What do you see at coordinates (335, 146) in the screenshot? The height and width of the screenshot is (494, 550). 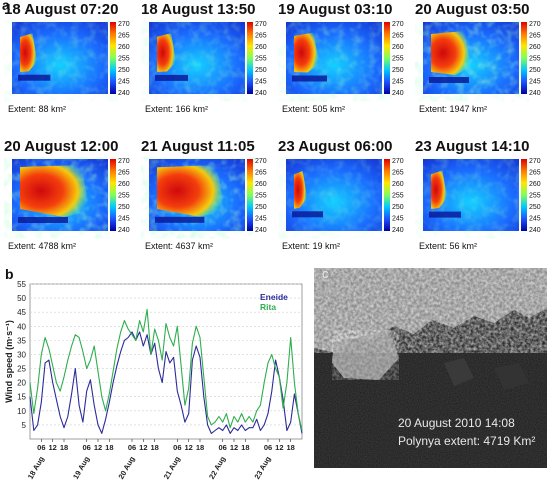 I see `map-panel-title: 23 August 06:00` at bounding box center [335, 146].